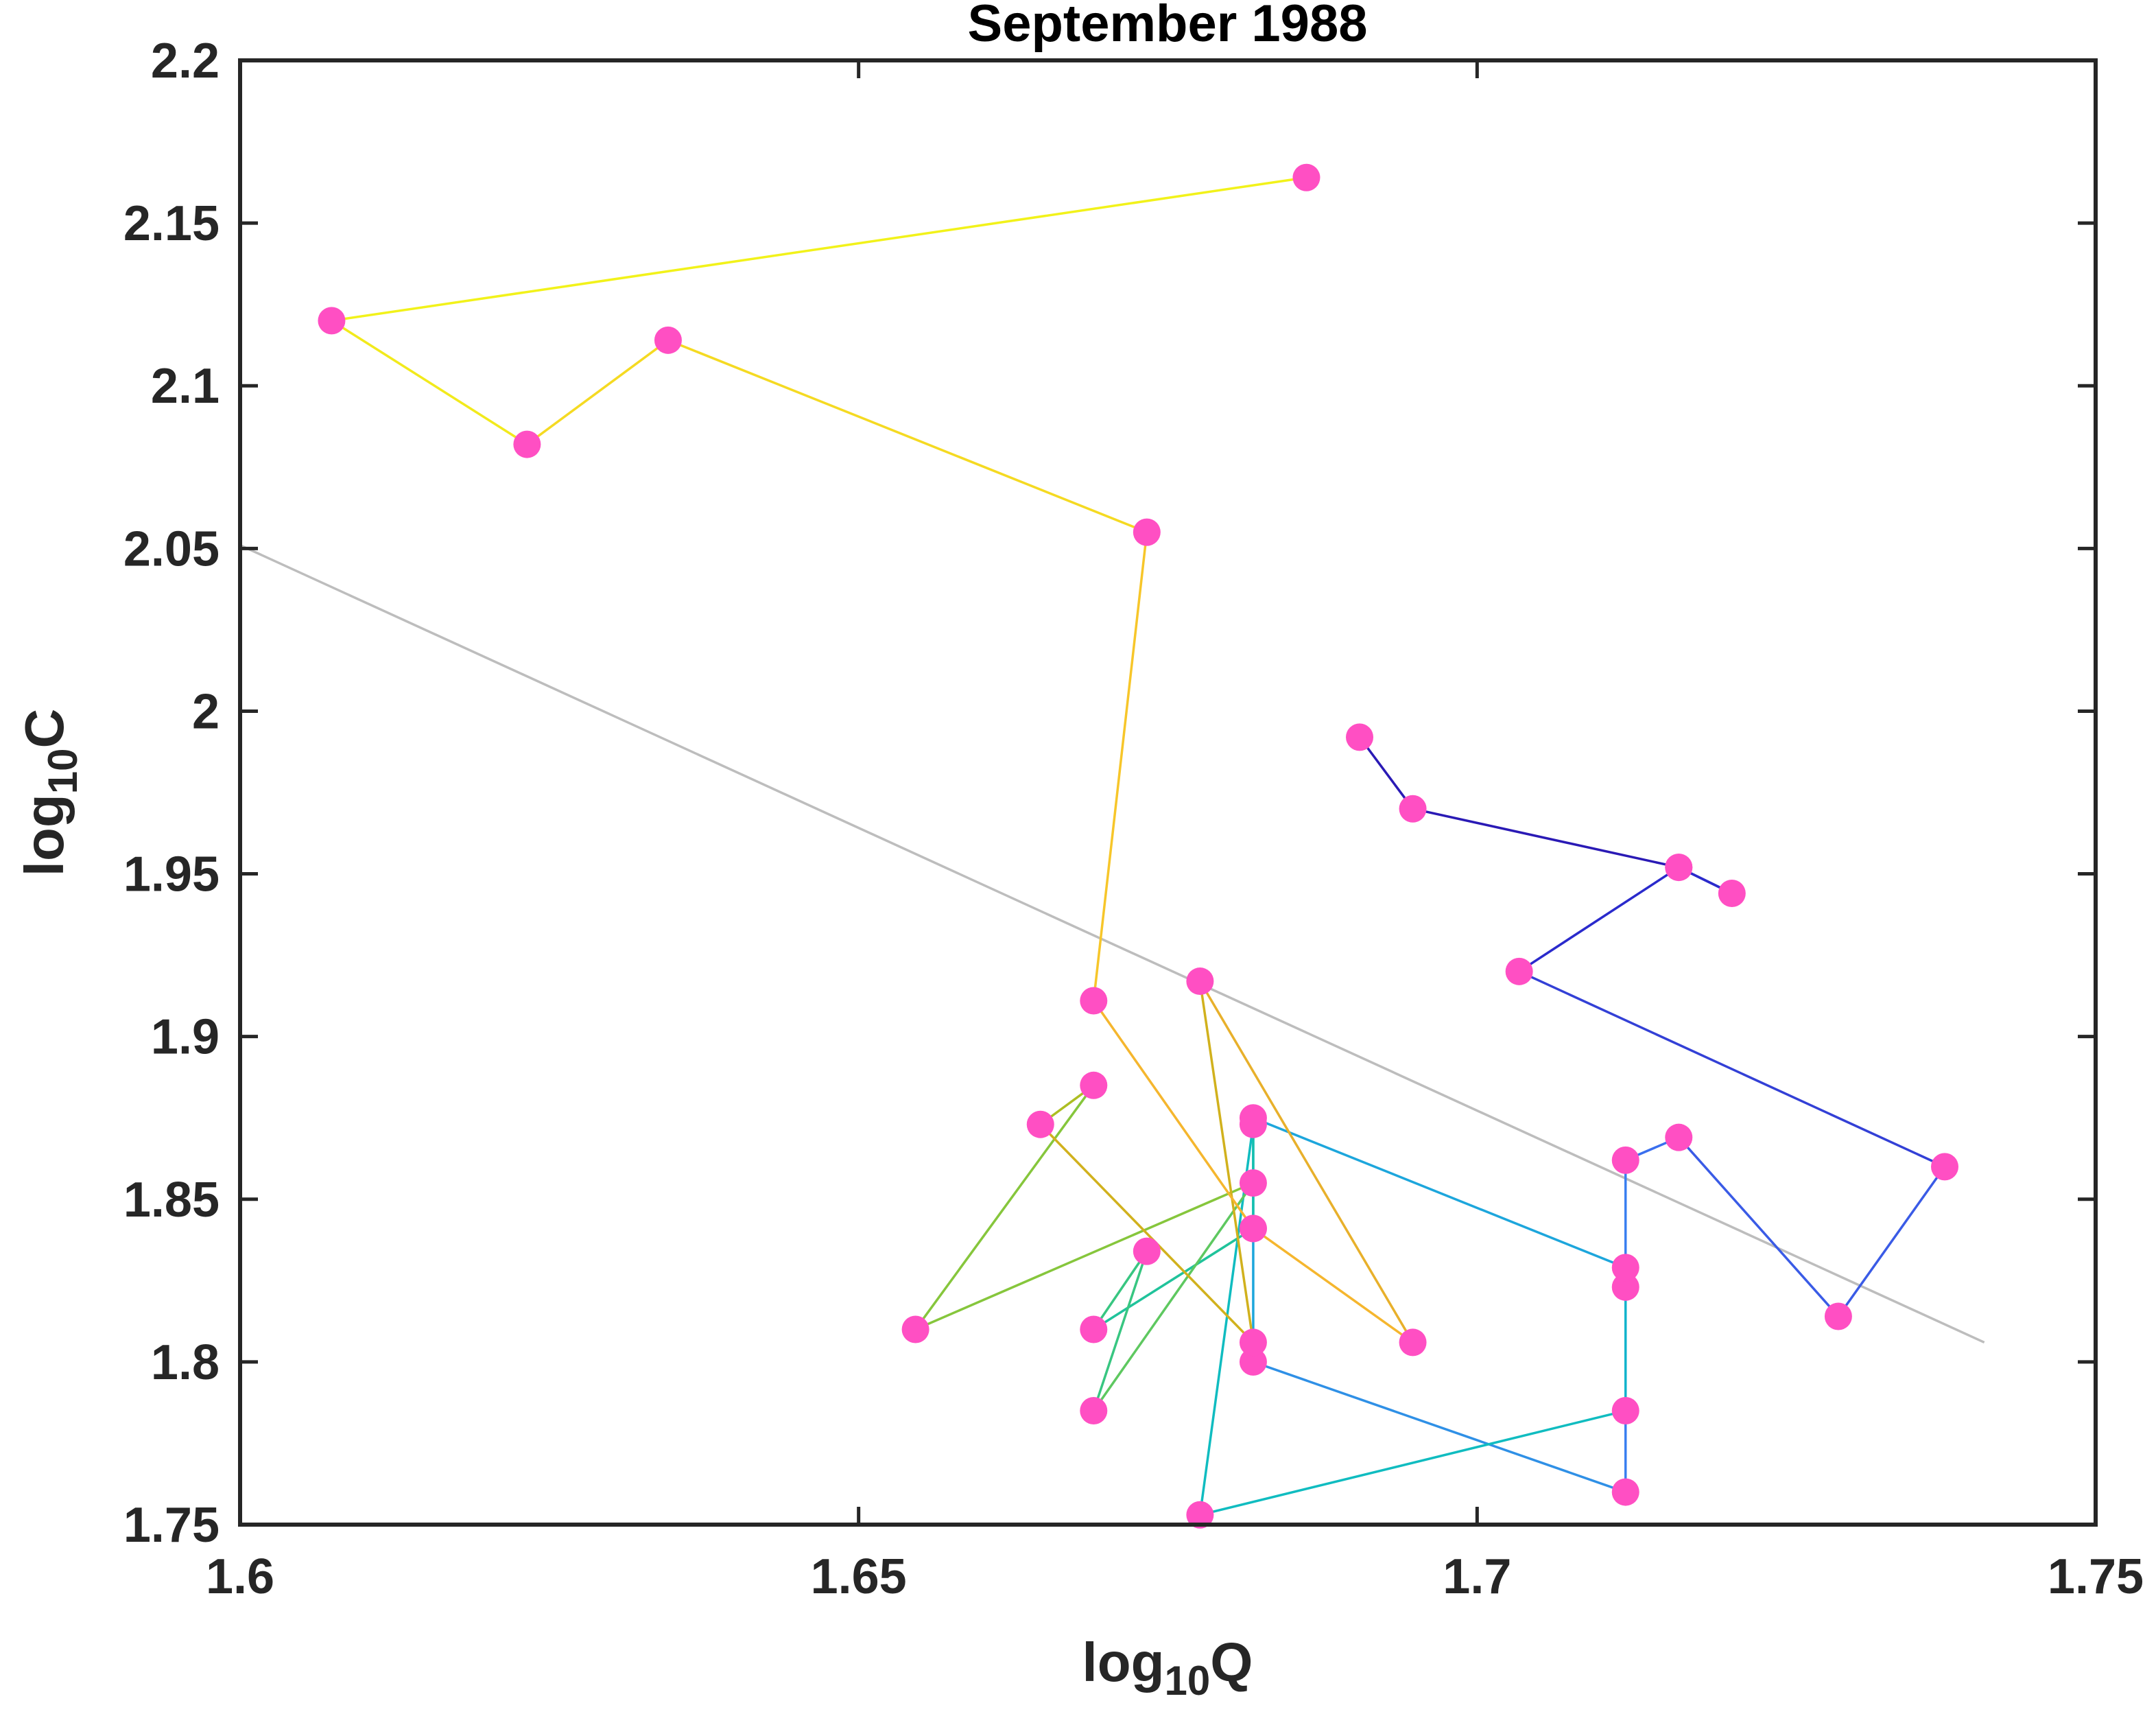  Describe the element at coordinates (186, 1362) in the screenshot. I see `y-tick-label: 1.8` at that location.